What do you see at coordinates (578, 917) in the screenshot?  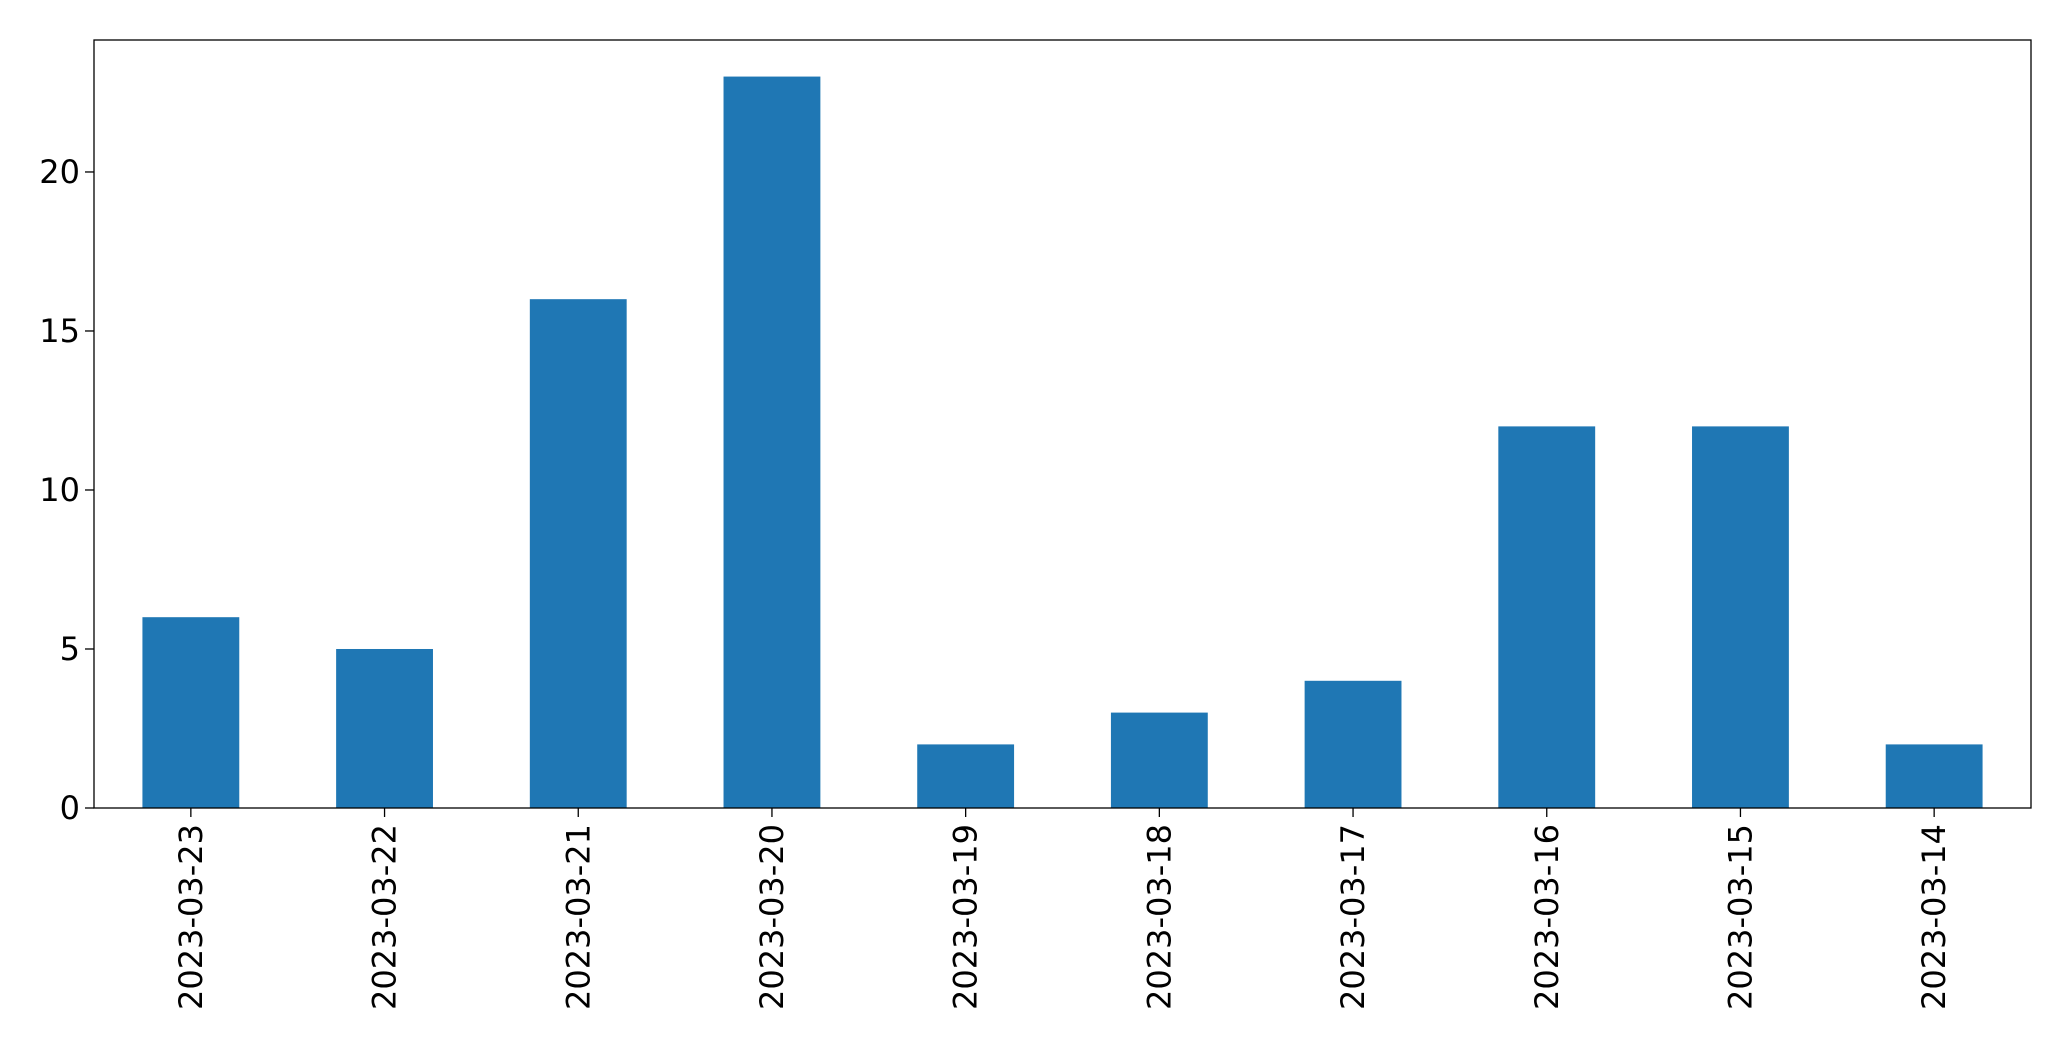 I see `x-tick-label: 2023-03-21` at bounding box center [578, 917].